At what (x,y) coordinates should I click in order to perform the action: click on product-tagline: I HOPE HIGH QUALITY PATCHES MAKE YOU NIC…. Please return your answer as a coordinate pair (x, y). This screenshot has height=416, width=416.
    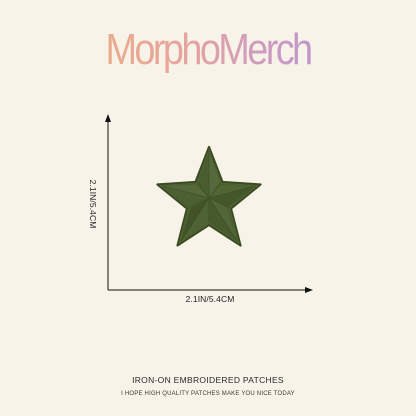
    Looking at the image, I should click on (208, 394).